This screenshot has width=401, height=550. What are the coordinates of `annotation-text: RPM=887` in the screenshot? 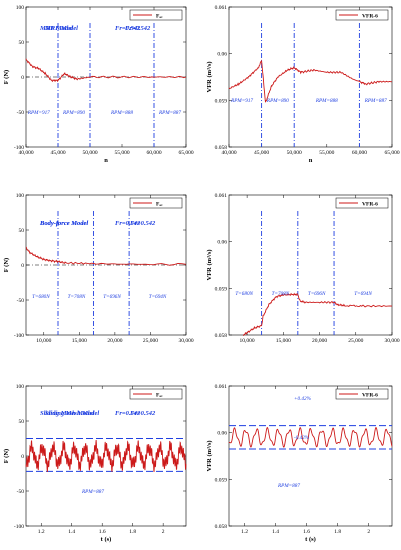 It's located at (288, 486).